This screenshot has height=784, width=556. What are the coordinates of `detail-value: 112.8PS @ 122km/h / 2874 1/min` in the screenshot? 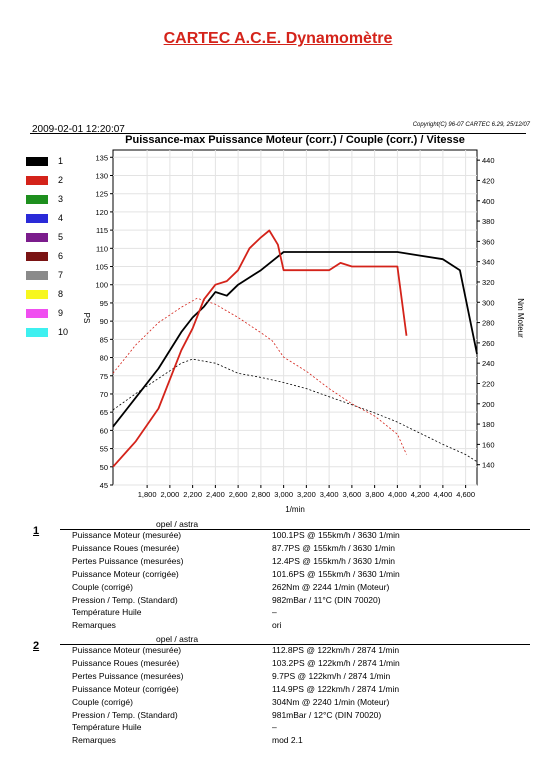 It's located at (336, 650).